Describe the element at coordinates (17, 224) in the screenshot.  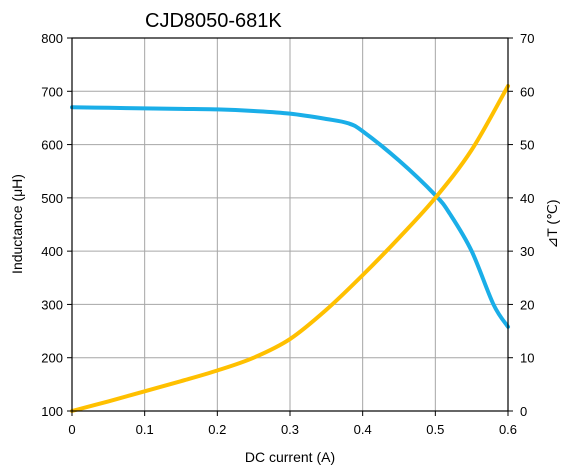
I see `y-left-axis-title: Inductance (μH)` at that location.